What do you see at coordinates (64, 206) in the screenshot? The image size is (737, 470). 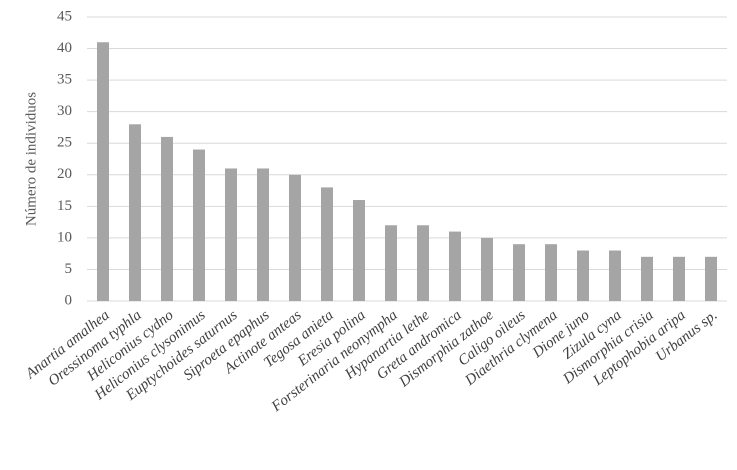 I see `y-tick-label: 15` at bounding box center [64, 206].